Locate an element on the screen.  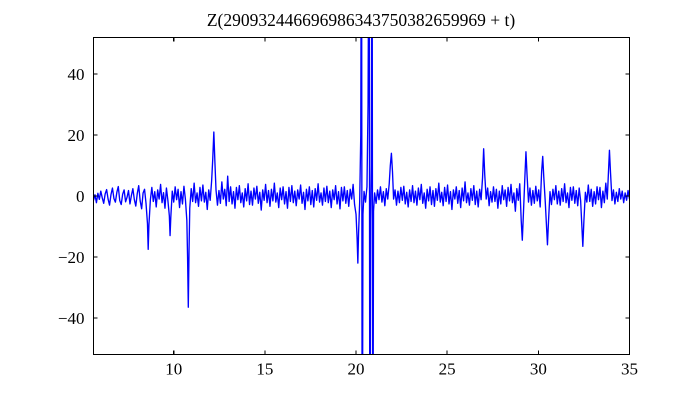
x-tick-label: 30 is located at coordinates (538, 369).